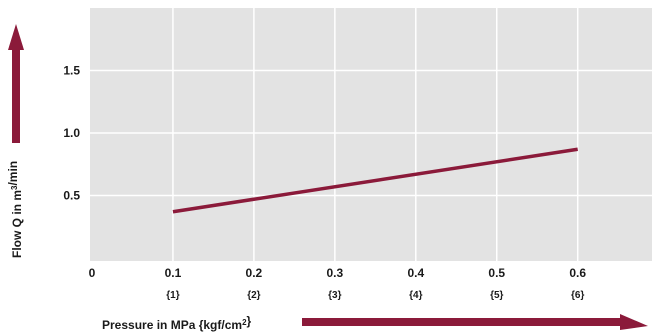 The width and height of the screenshot is (652, 333). Describe the element at coordinates (173, 273) in the screenshot. I see `x-tick-label: 0.1` at that location.